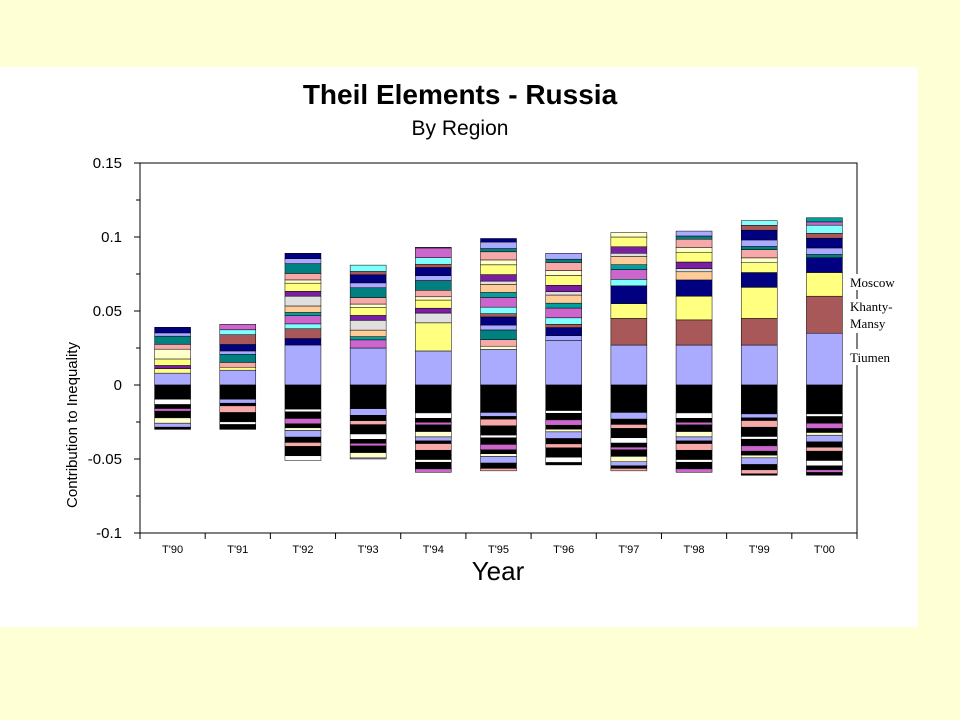 The width and height of the screenshot is (960, 720). Describe the element at coordinates (877, 282) in the screenshot. I see `annotation-box-moscow` at that location.